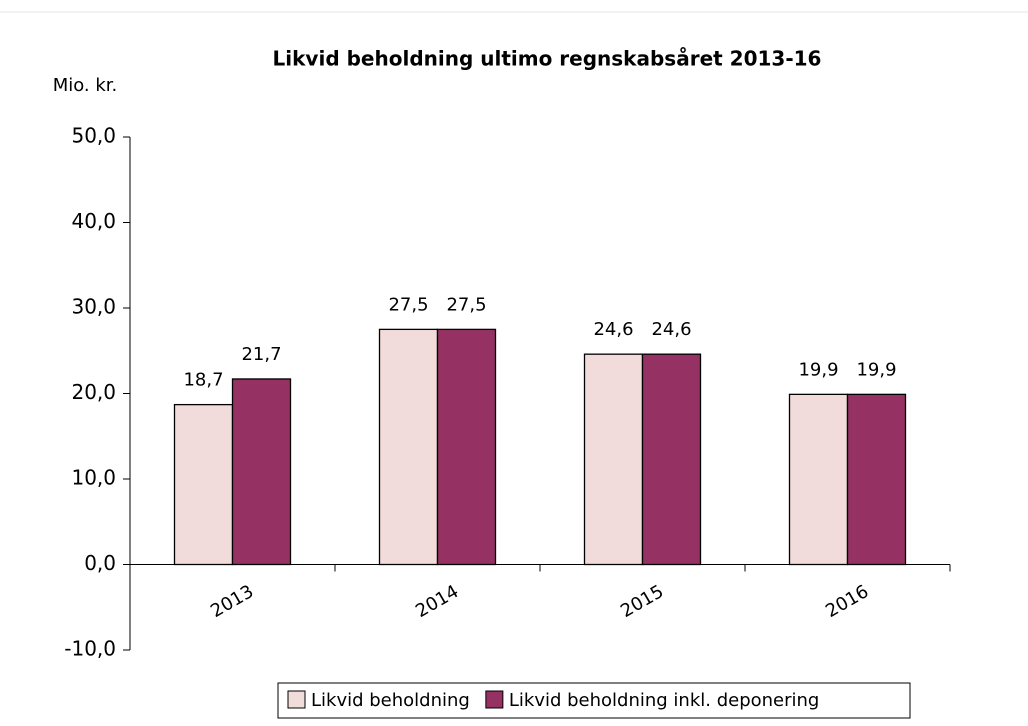  Describe the element at coordinates (261, 354) in the screenshot. I see `value-label: 21,7` at that location.